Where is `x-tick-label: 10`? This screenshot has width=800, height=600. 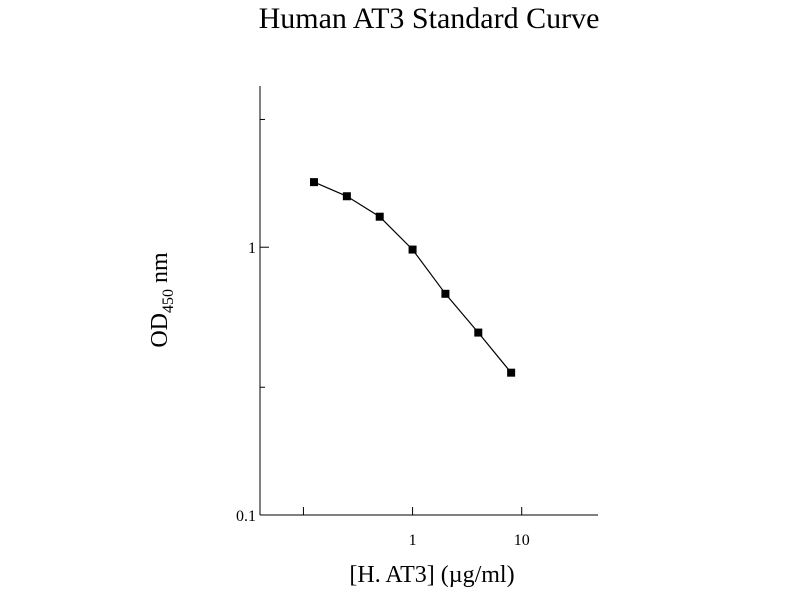
x-tick-label: 10 is located at coordinates (522, 540).